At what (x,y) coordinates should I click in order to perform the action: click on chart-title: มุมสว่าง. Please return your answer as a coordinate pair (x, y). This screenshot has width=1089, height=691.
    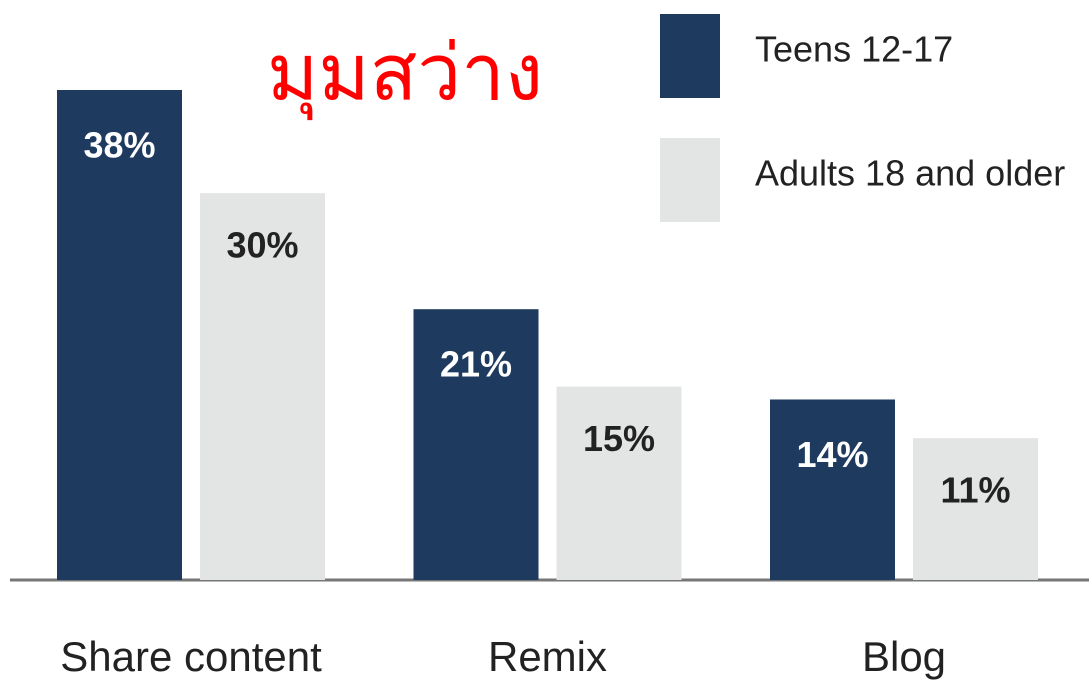
    Looking at the image, I should click on (405, 74).